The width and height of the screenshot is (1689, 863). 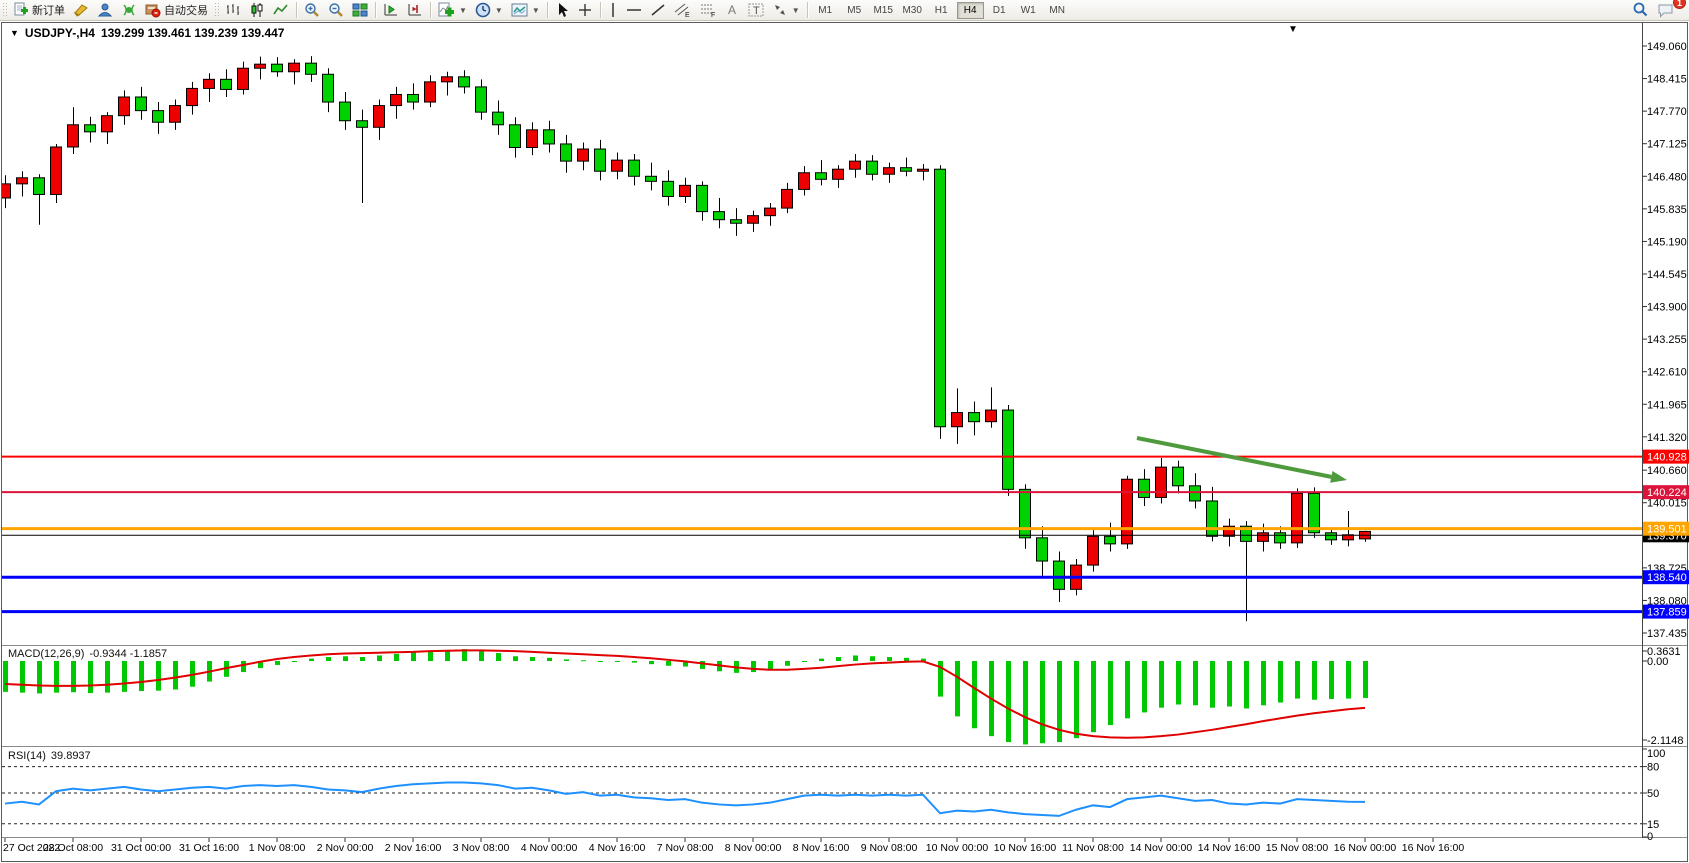 What do you see at coordinates (1057, 10) in the screenshot?
I see `tab-timeframe-mn: MN` at bounding box center [1057, 10].